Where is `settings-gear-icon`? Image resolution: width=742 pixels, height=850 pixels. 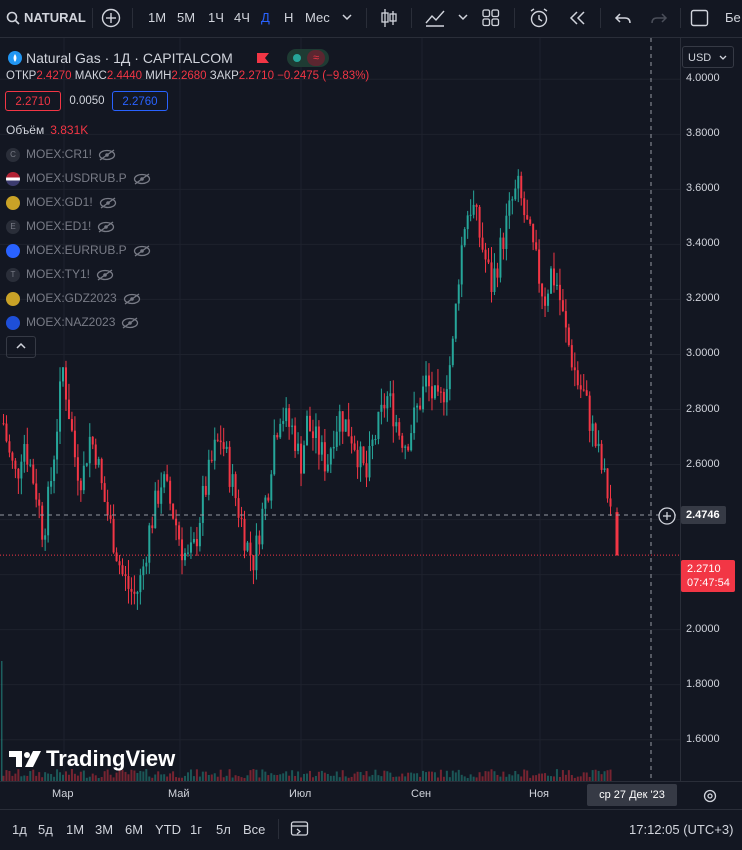
settings-gear-icon is located at coordinates (710, 796).